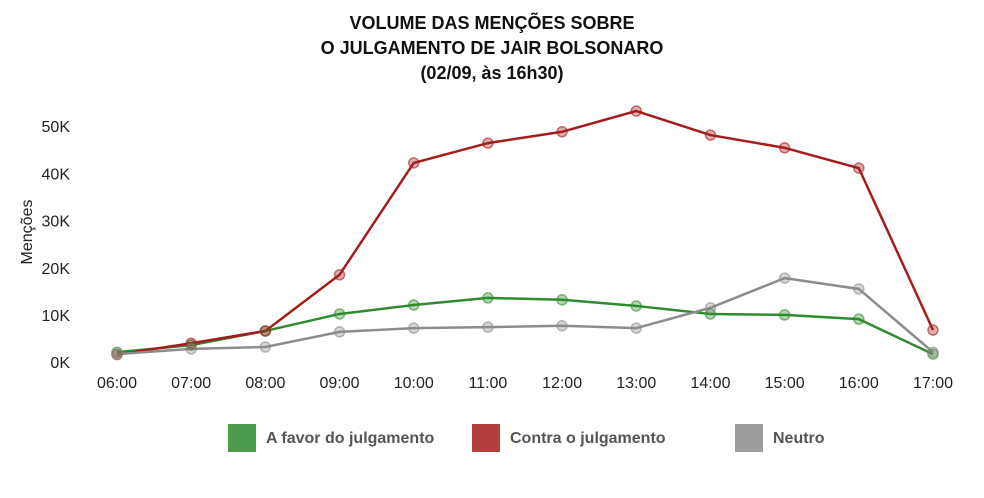 This screenshot has width=984, height=498. Describe the element at coordinates (491, 73) in the screenshot. I see `chart-subtitle: (02/09, às 16h30)` at that location.